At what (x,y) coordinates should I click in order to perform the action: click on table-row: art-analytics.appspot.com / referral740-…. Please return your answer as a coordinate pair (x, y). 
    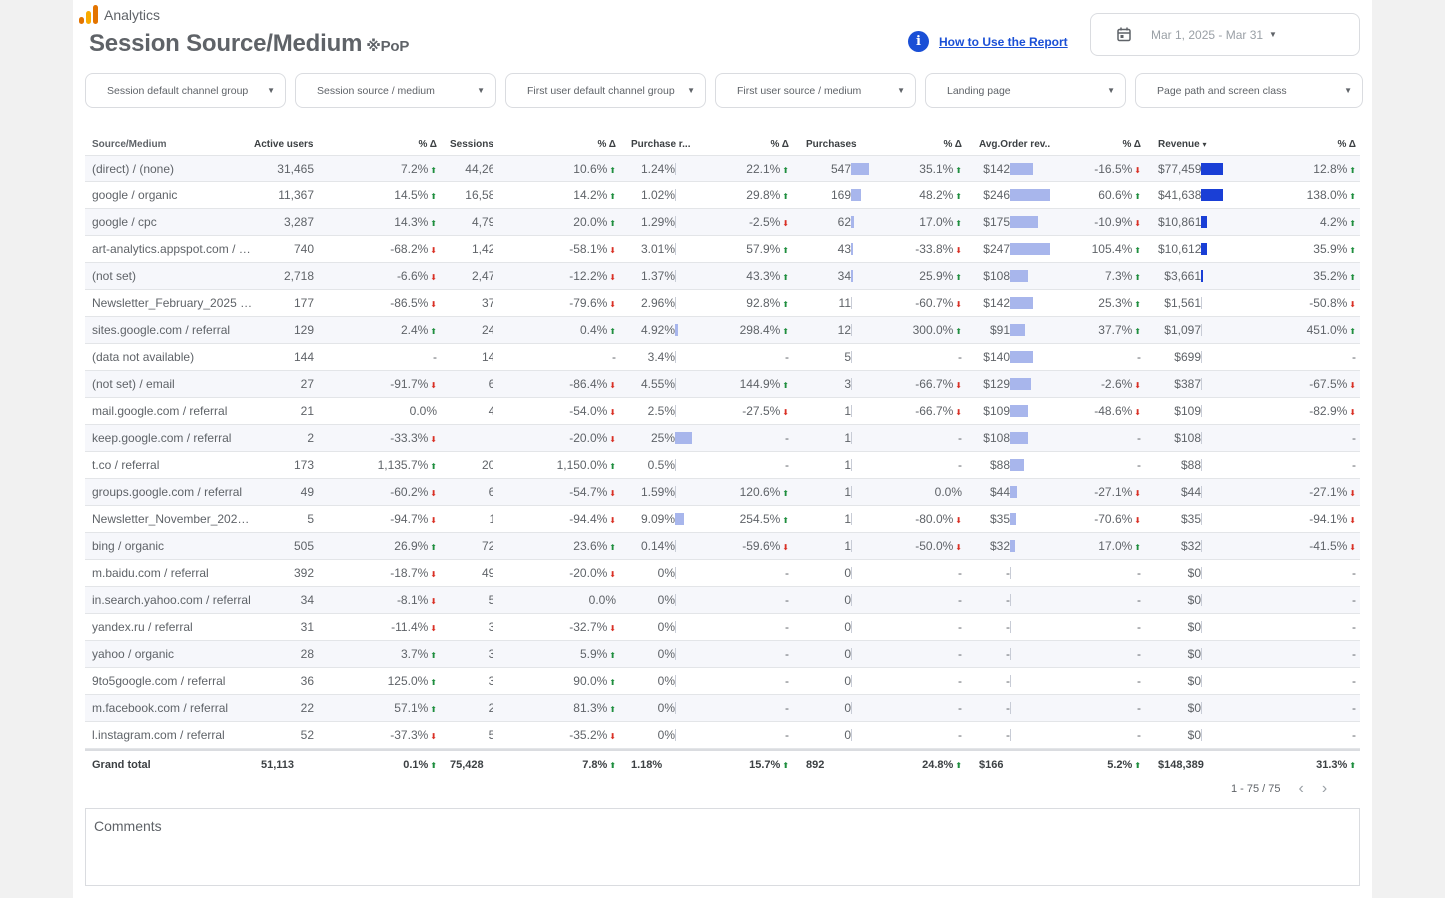
    Looking at the image, I should click on (722, 249).